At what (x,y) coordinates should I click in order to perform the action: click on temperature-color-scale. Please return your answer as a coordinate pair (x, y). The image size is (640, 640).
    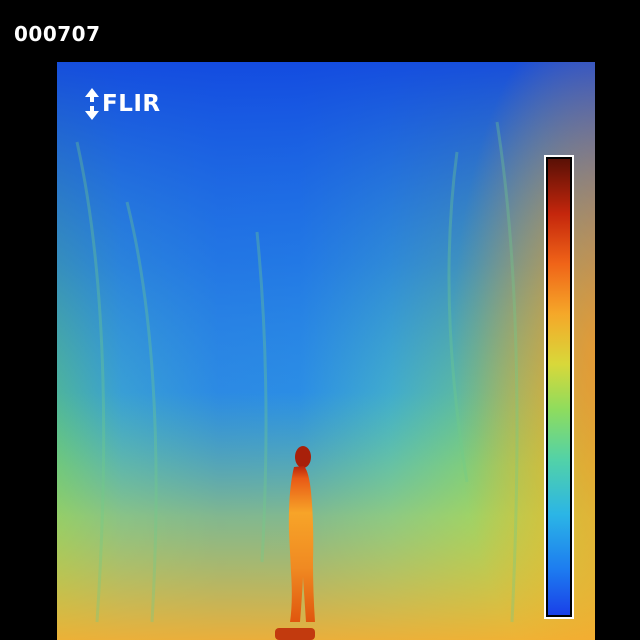
    Looking at the image, I should click on (559, 387).